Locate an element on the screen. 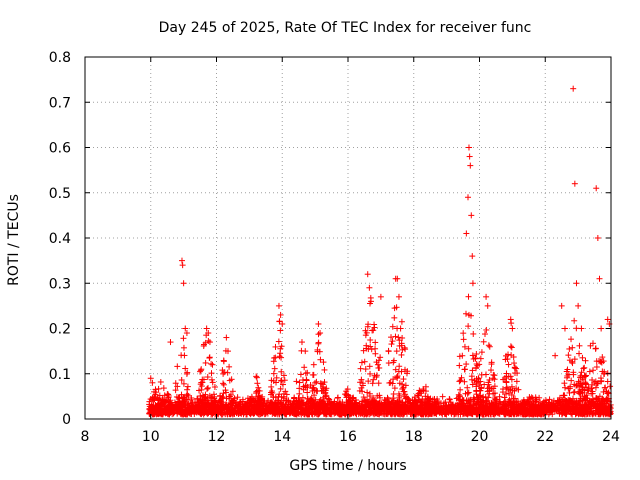 This screenshot has height=480, width=640. x-tick-label: 10 is located at coordinates (151, 437).